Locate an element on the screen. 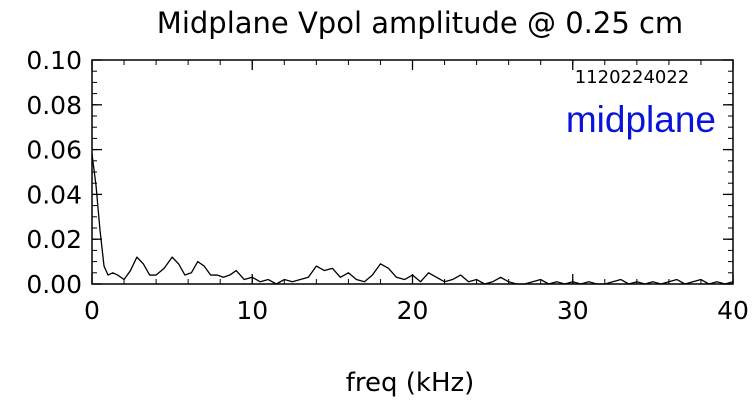  chart-title: Midplane Vpol amplitude @ 0.25 cm is located at coordinates (420, 23).